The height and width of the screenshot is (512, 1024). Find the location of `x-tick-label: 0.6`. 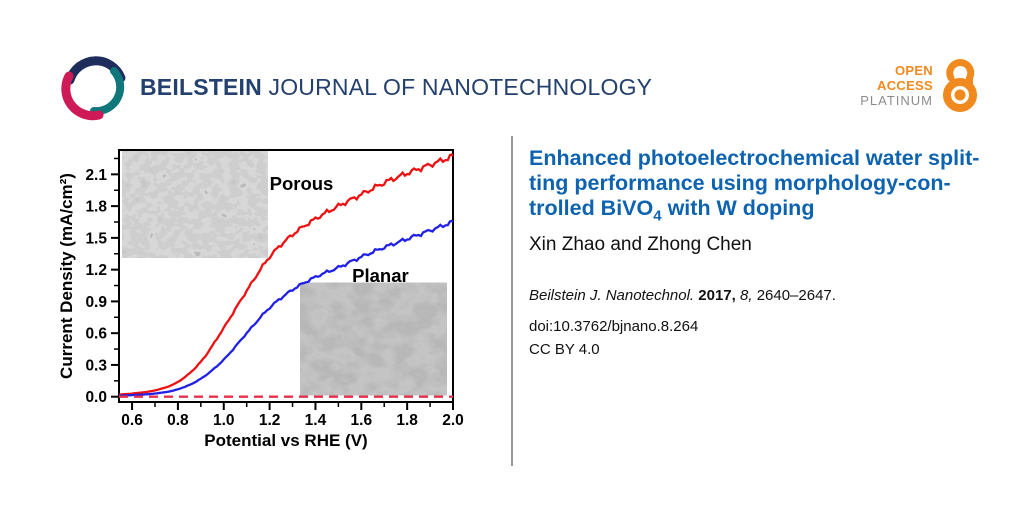

x-tick-label: 0.6 is located at coordinates (132, 420).